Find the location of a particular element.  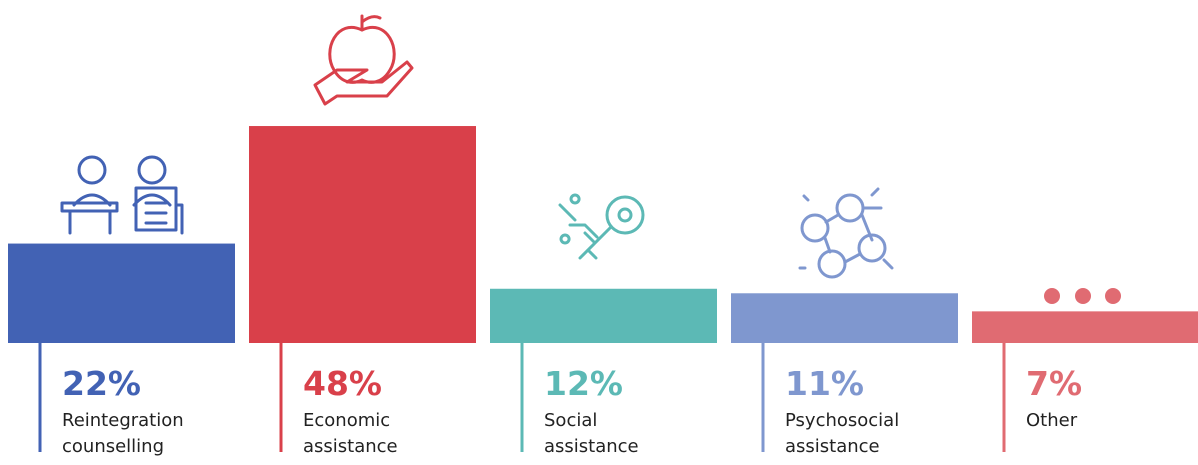

category-label: Economic assistance is located at coordinates (350, 433).